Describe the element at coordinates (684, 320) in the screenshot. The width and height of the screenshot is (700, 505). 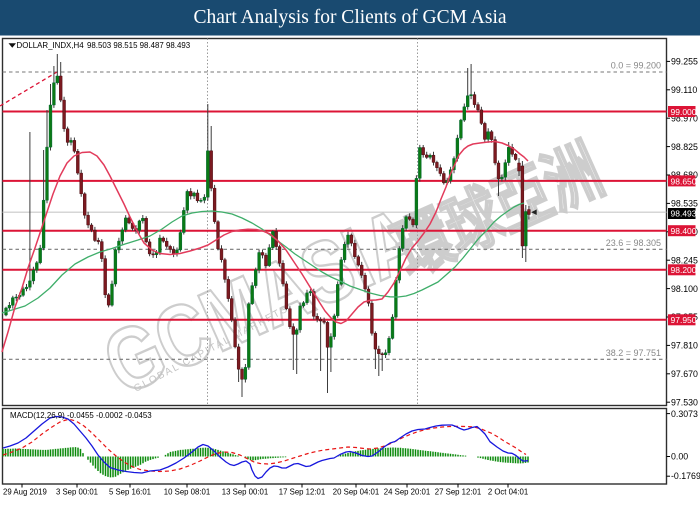
I see `svg-text: 97.950` at that location.